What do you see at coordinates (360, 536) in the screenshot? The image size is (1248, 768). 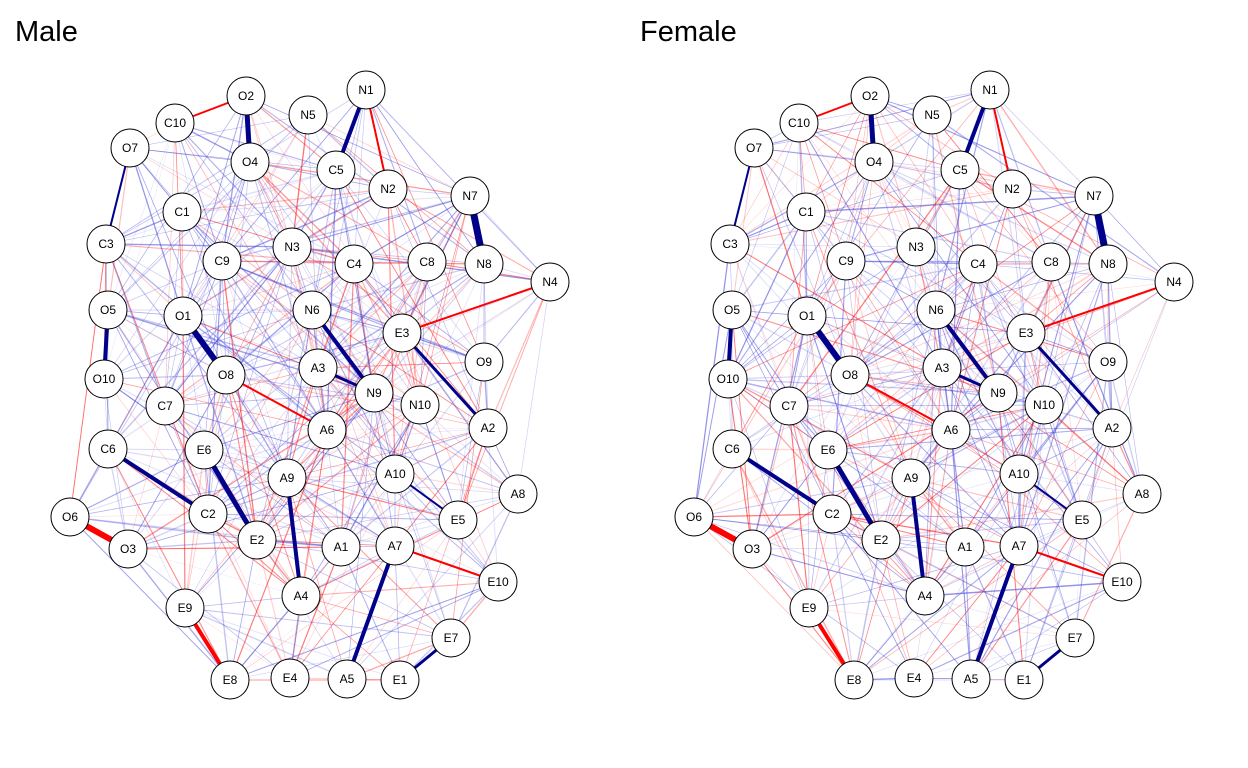 I see `edge-N9-A5` at bounding box center [360, 536].